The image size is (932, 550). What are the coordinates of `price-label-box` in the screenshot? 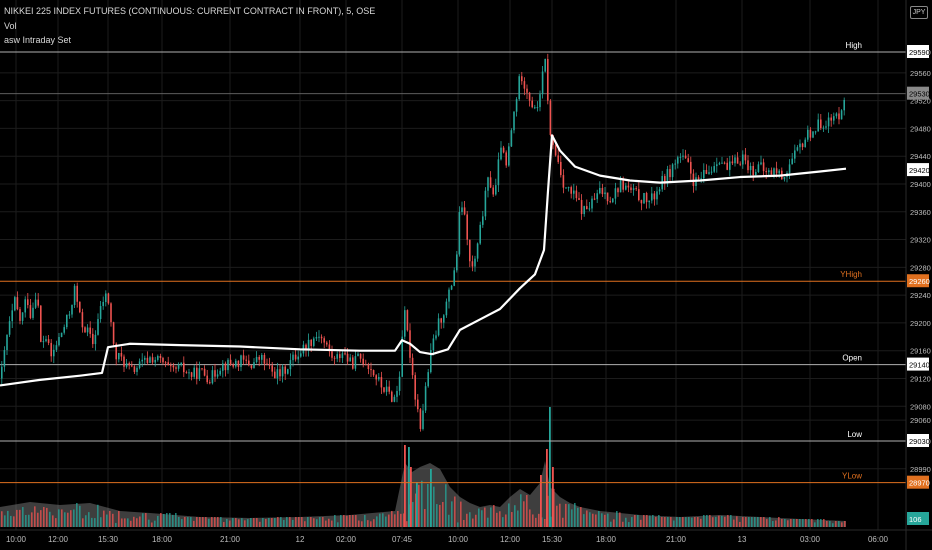 It's located at (918, 440).